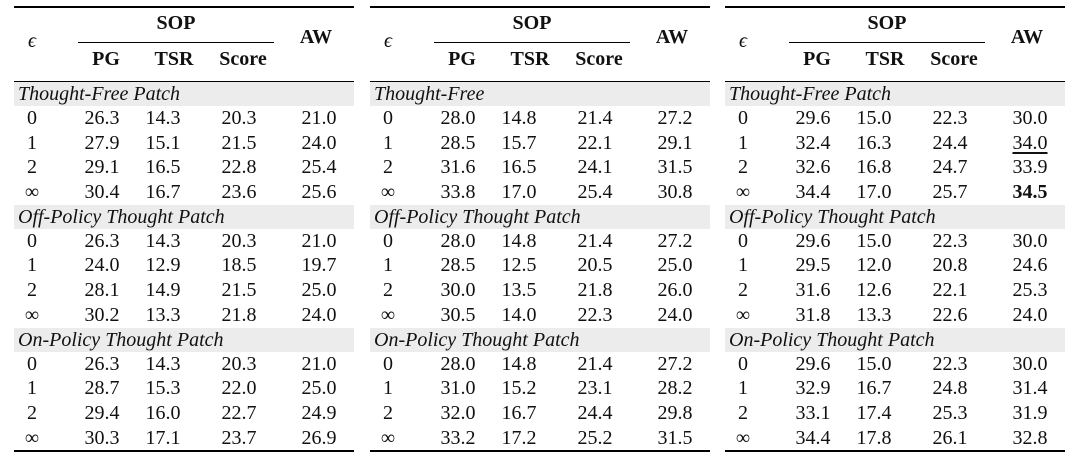 This screenshot has height=469, width=1080. What do you see at coordinates (519, 290) in the screenshot?
I see `tsr-cell: 13.5` at bounding box center [519, 290].